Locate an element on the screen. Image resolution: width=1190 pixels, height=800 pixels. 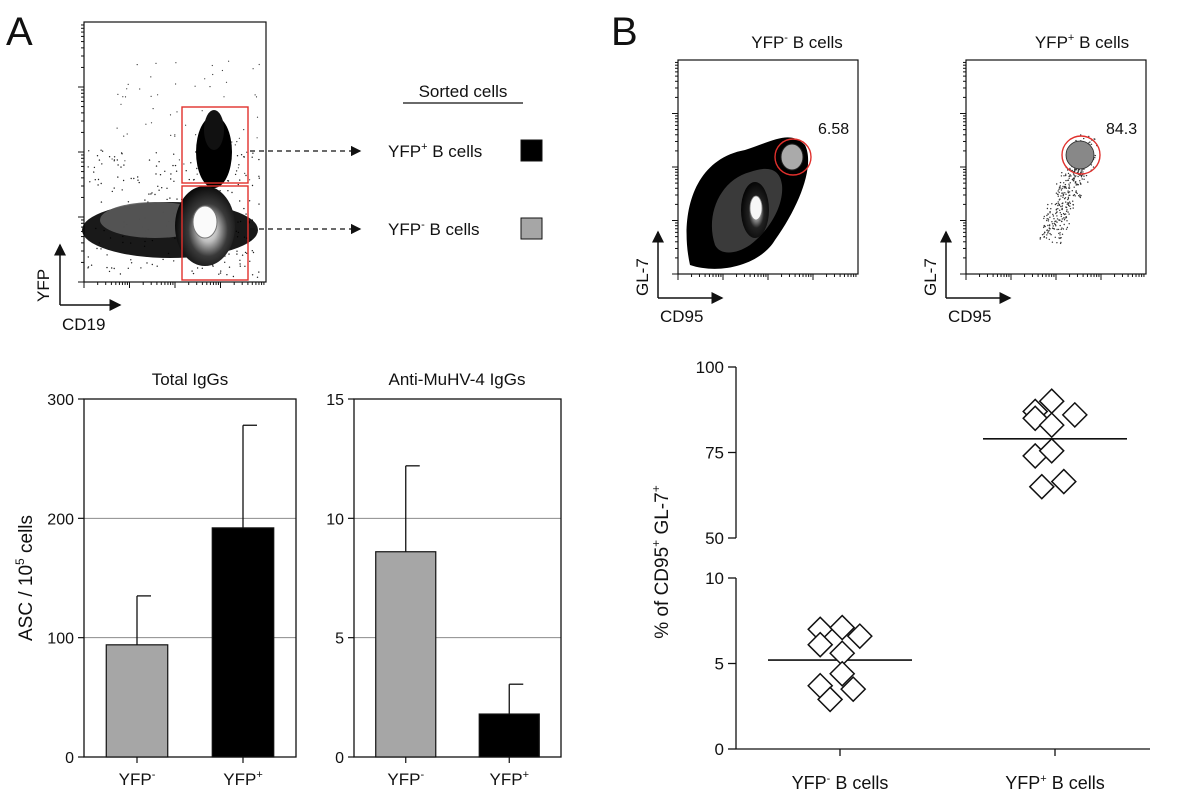
flow-b1-y-label: GL-7 is located at coordinates (642, 277).